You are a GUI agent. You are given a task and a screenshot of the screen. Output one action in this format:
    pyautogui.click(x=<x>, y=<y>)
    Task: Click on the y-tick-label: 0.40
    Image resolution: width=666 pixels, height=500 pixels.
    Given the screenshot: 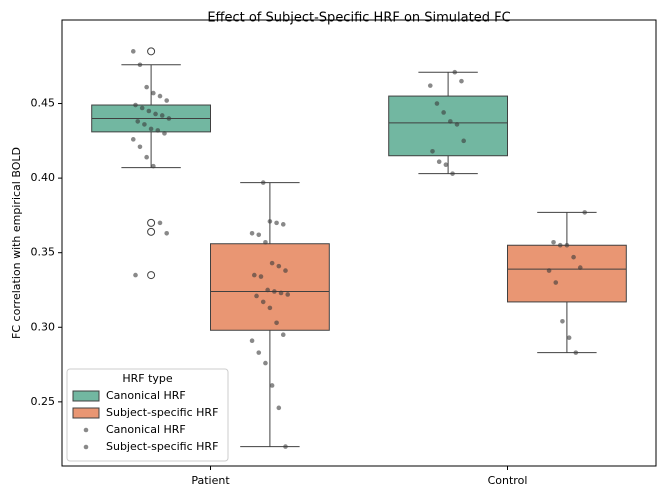 What is the action you would take?
    pyautogui.click(x=43, y=177)
    